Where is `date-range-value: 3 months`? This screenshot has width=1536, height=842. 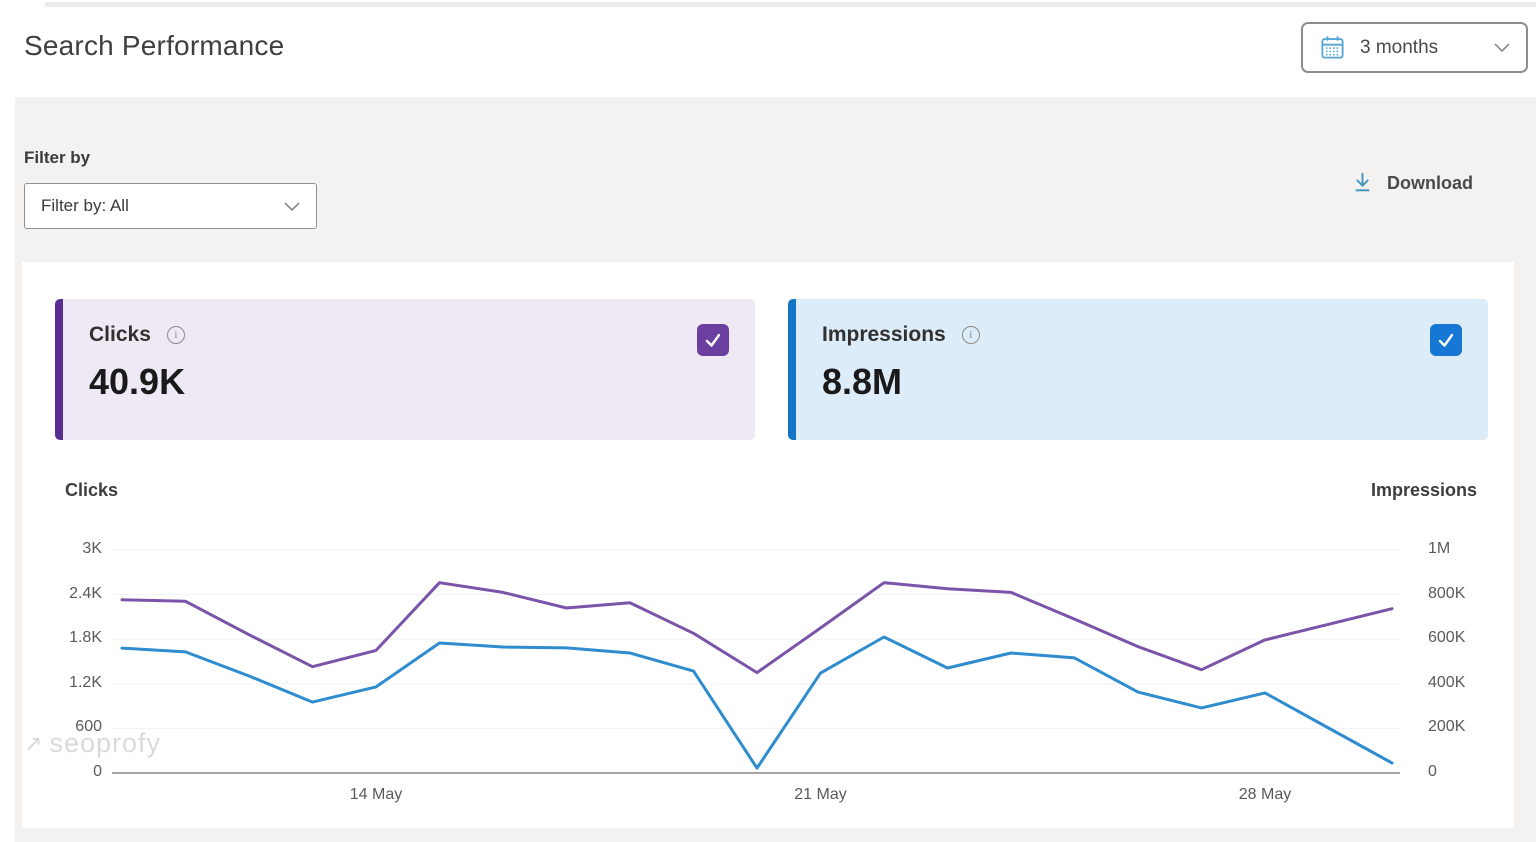 date-range-value: 3 months is located at coordinates (1399, 47).